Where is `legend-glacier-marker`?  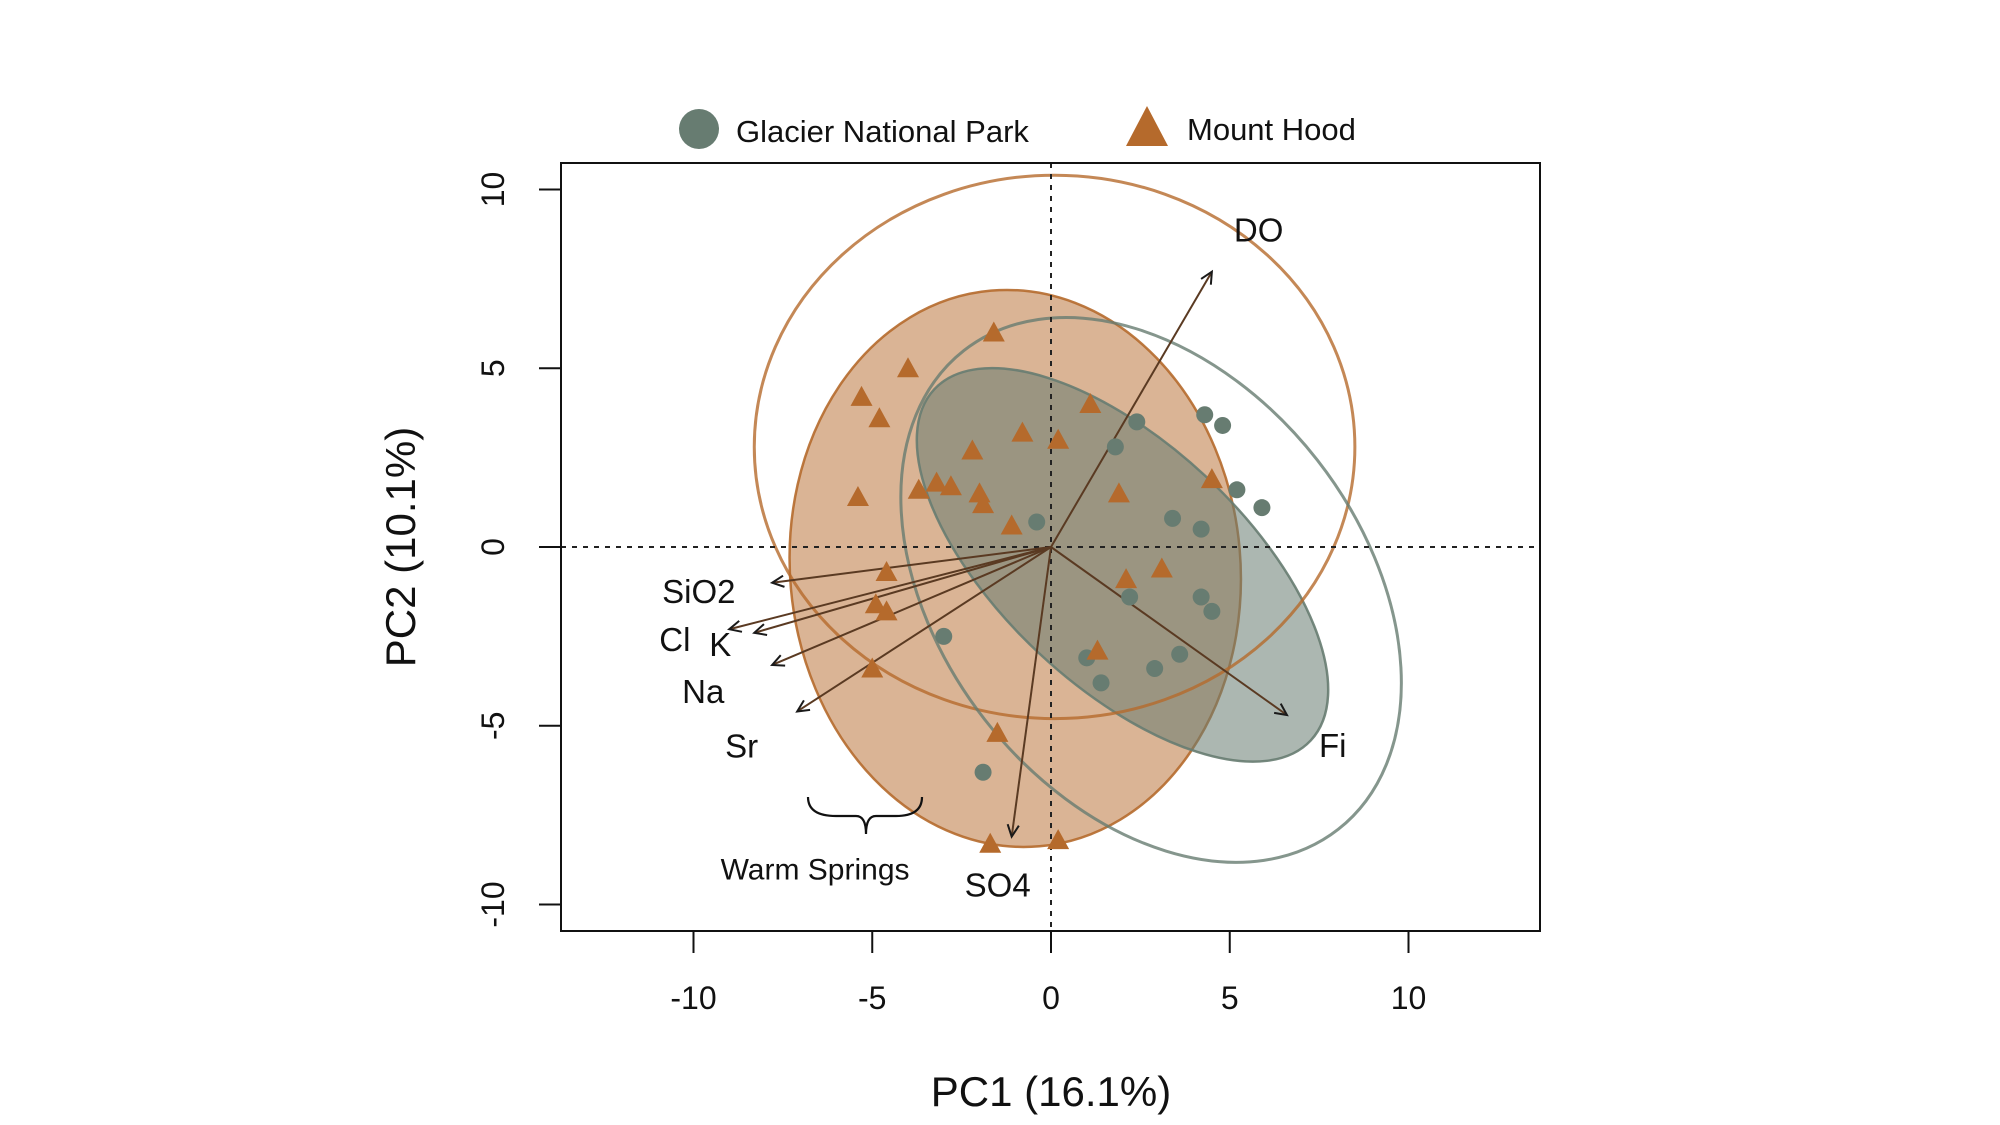 legend-glacier-marker is located at coordinates (699, 129).